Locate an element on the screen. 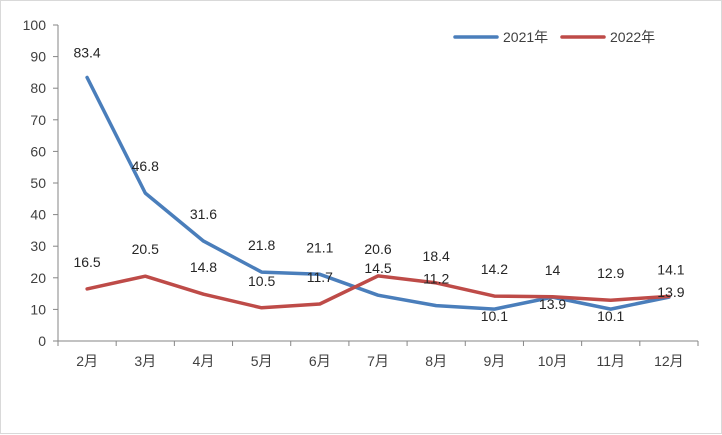 This screenshot has height=435, width=722. y-axis-ticks: 0 10 20 30 40 50 60 70 80 90 100 is located at coordinates (40, 183).